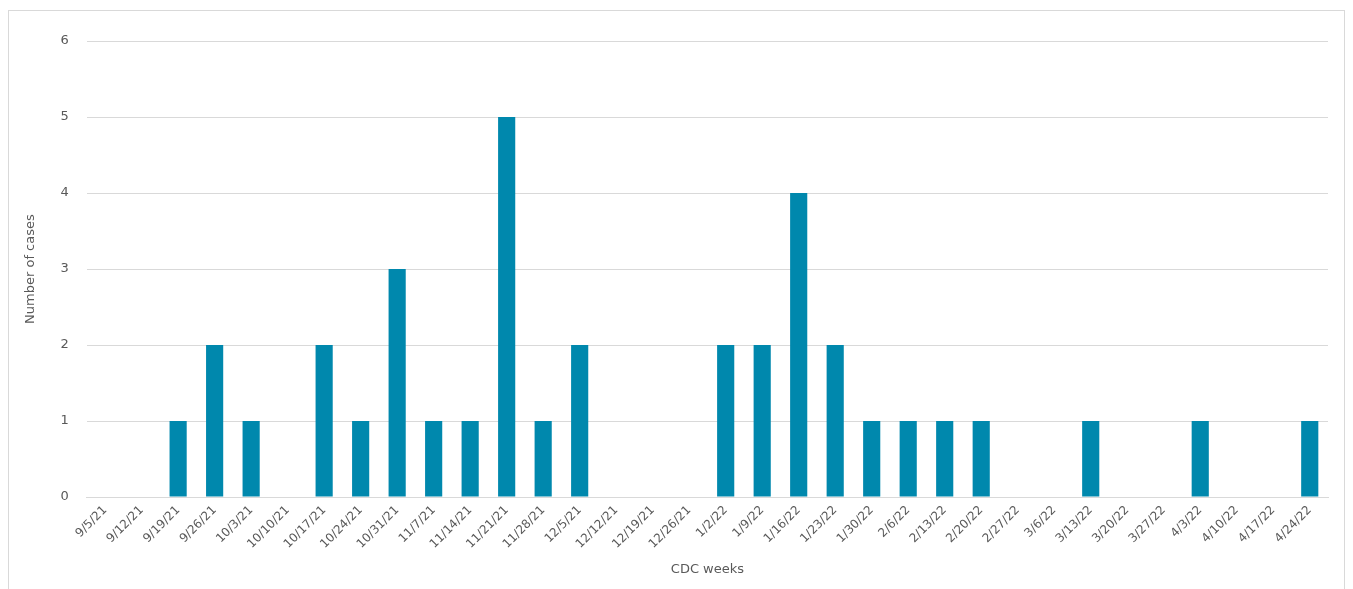 The image size is (1353, 589). What do you see at coordinates (707, 568) in the screenshot?
I see `x-axis-title: CDC weeks` at bounding box center [707, 568].